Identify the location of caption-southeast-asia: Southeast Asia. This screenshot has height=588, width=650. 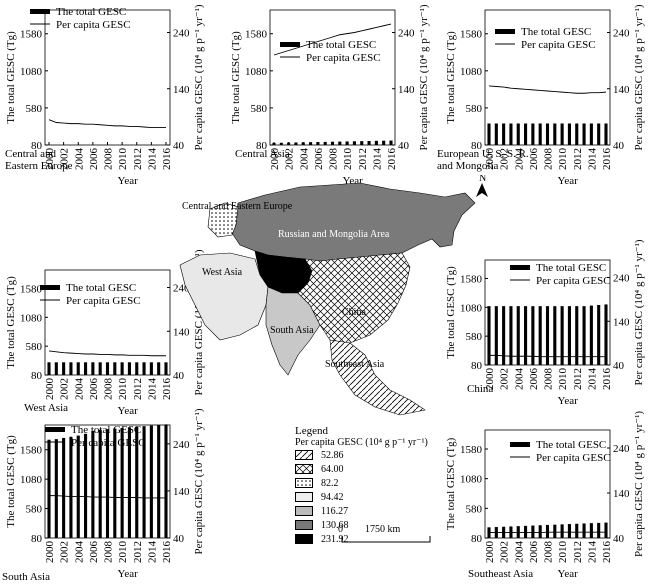
(500, 574).